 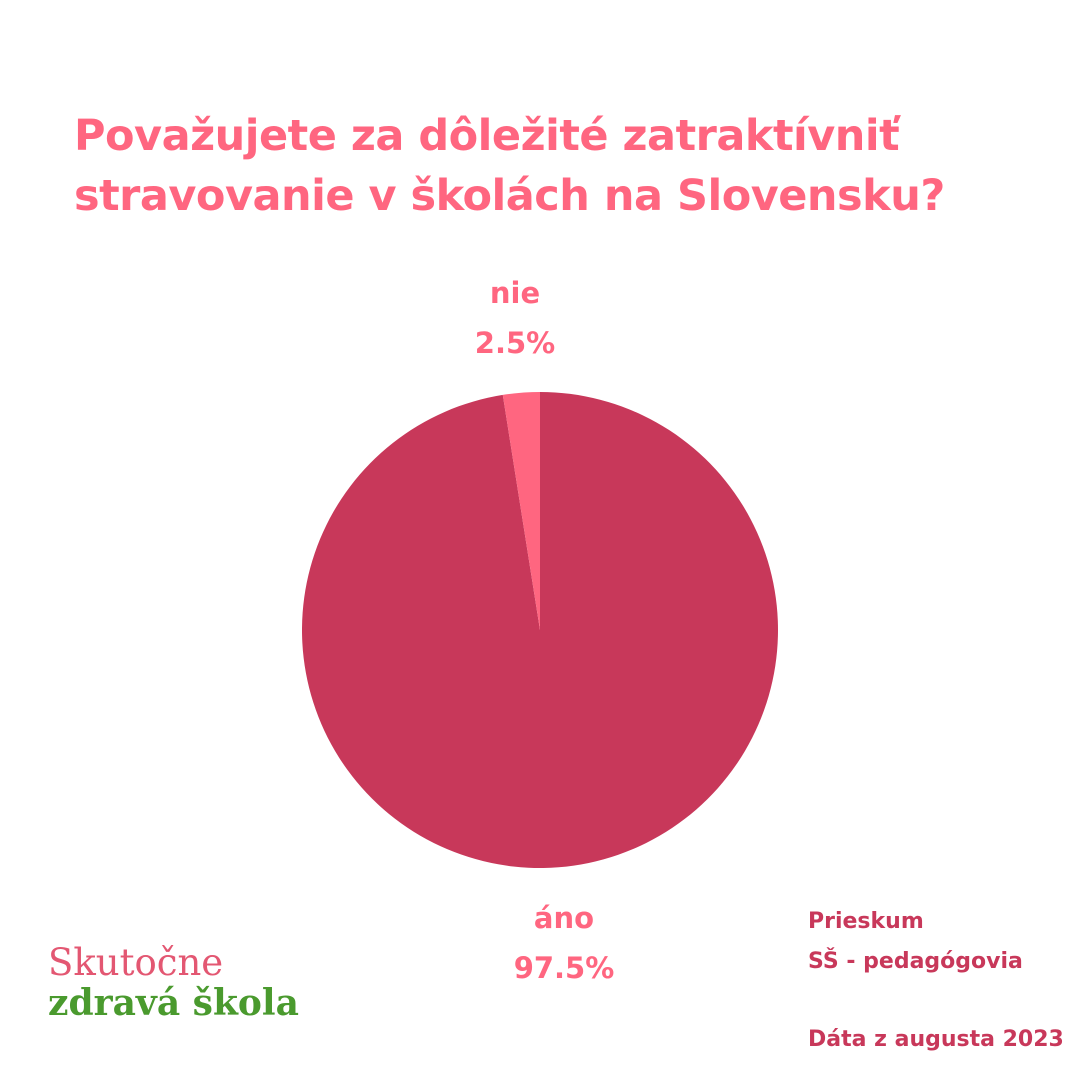 I want to click on slice-name-ano: áno, so click(x=564, y=918).